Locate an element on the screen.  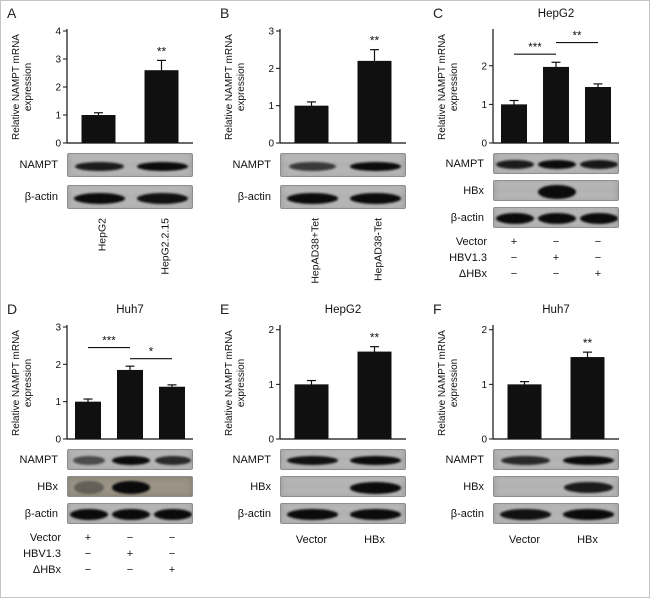
condition-label: Vector is located at coordinates (471, 242).